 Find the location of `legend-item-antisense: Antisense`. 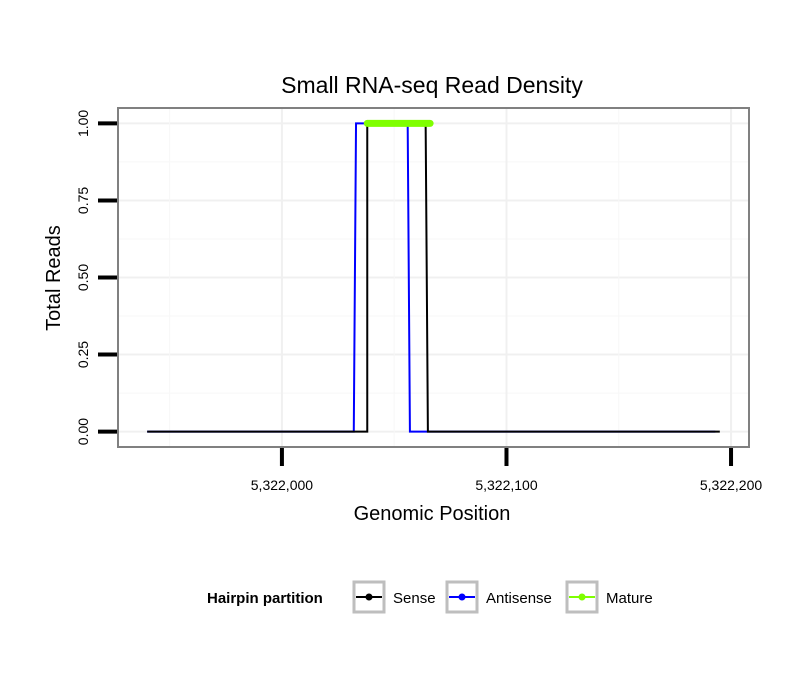

legend-item-antisense: Antisense is located at coordinates (498, 597).